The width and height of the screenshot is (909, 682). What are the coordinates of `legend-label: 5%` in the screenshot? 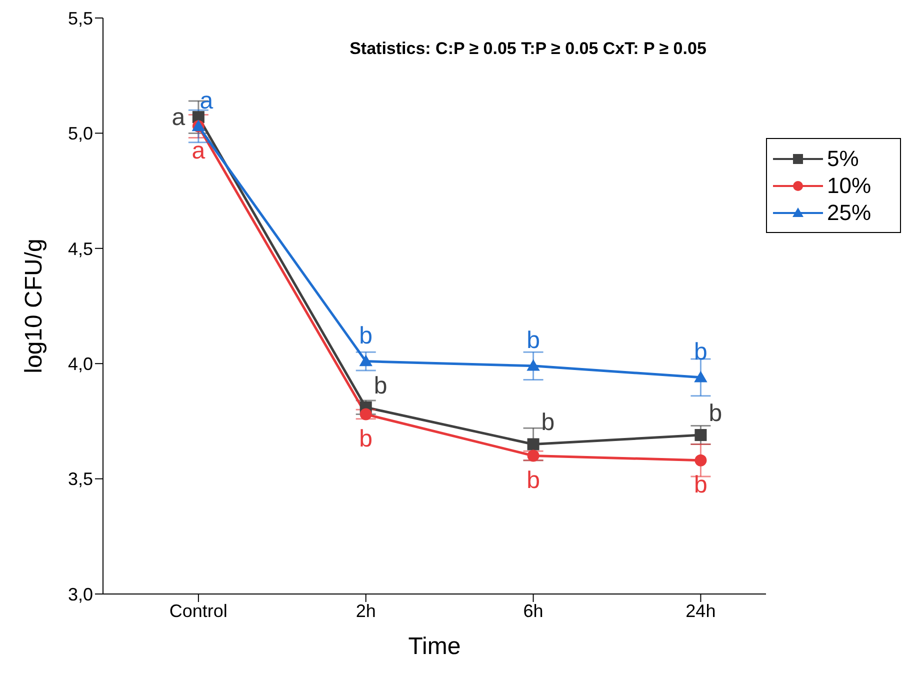 It's located at (843, 159).